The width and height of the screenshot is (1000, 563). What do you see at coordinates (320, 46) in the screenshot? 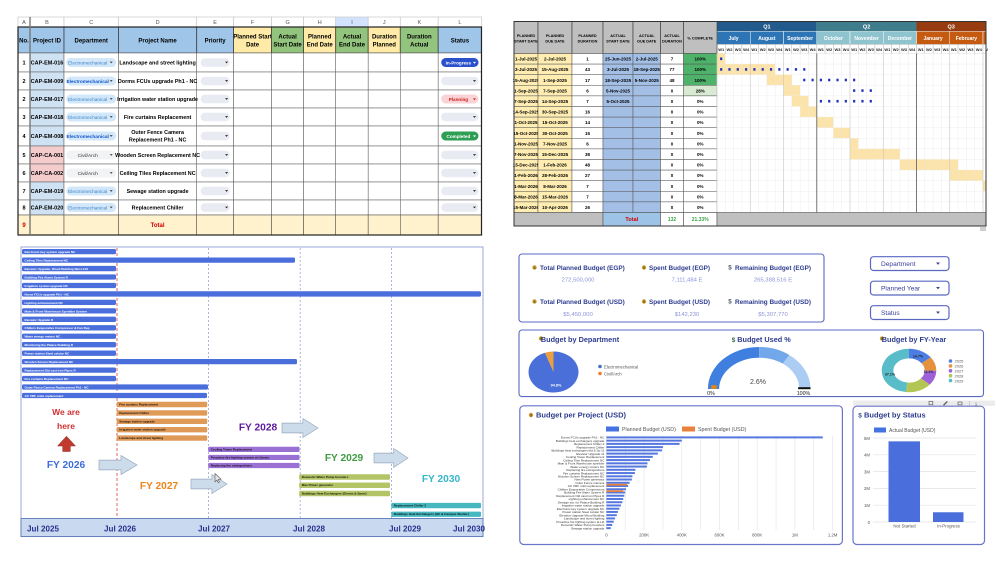
I see `svg-text: End Date` at bounding box center [320, 46].